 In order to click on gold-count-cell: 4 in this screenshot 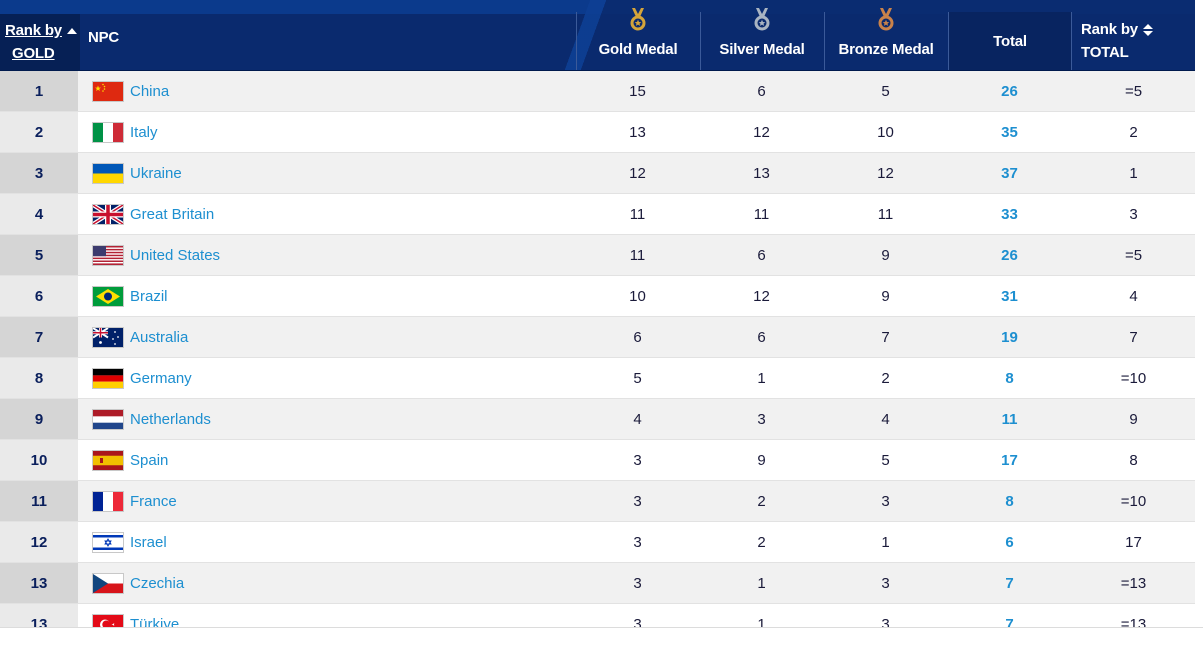, I will do `click(637, 419)`.